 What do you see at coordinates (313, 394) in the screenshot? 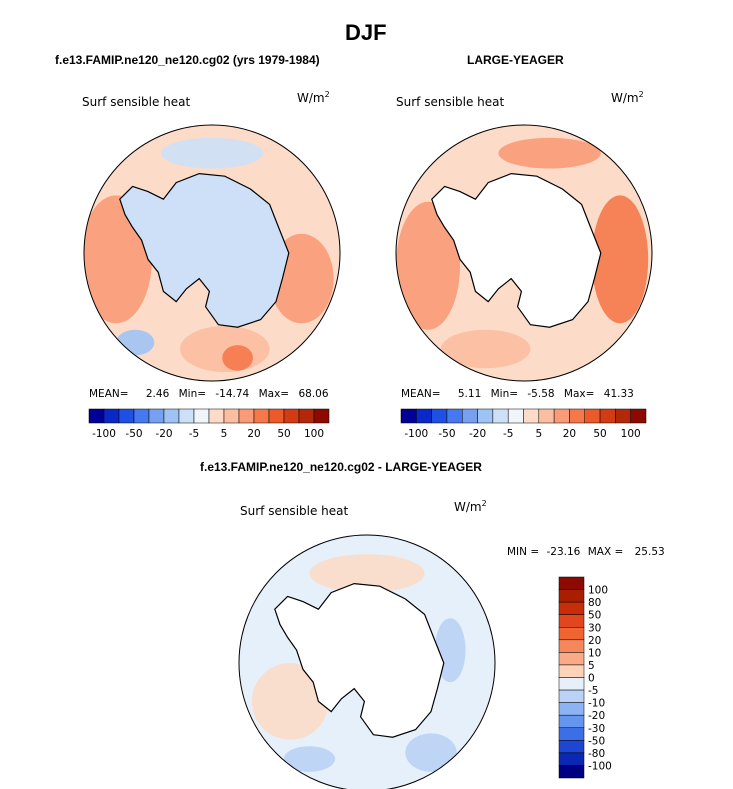
I see `panel1-max-value: 68.06` at bounding box center [313, 394].